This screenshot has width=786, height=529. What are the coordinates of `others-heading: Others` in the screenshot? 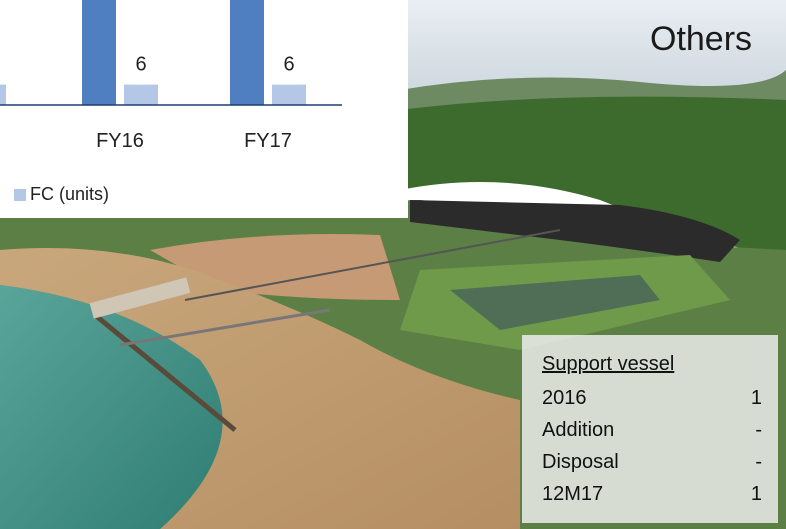 It's located at (701, 39).